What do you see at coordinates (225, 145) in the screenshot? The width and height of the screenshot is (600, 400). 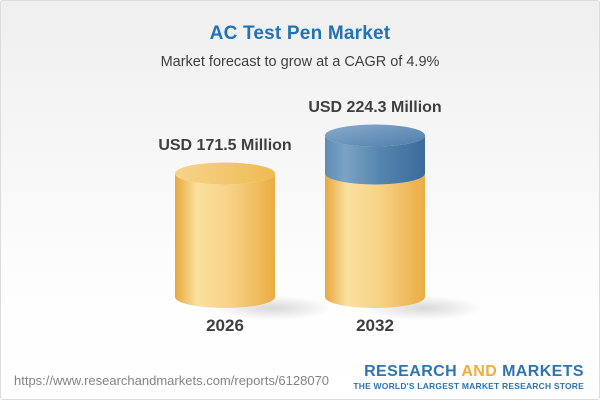 I see `value-label-0: USD 171.5 Million` at bounding box center [225, 145].